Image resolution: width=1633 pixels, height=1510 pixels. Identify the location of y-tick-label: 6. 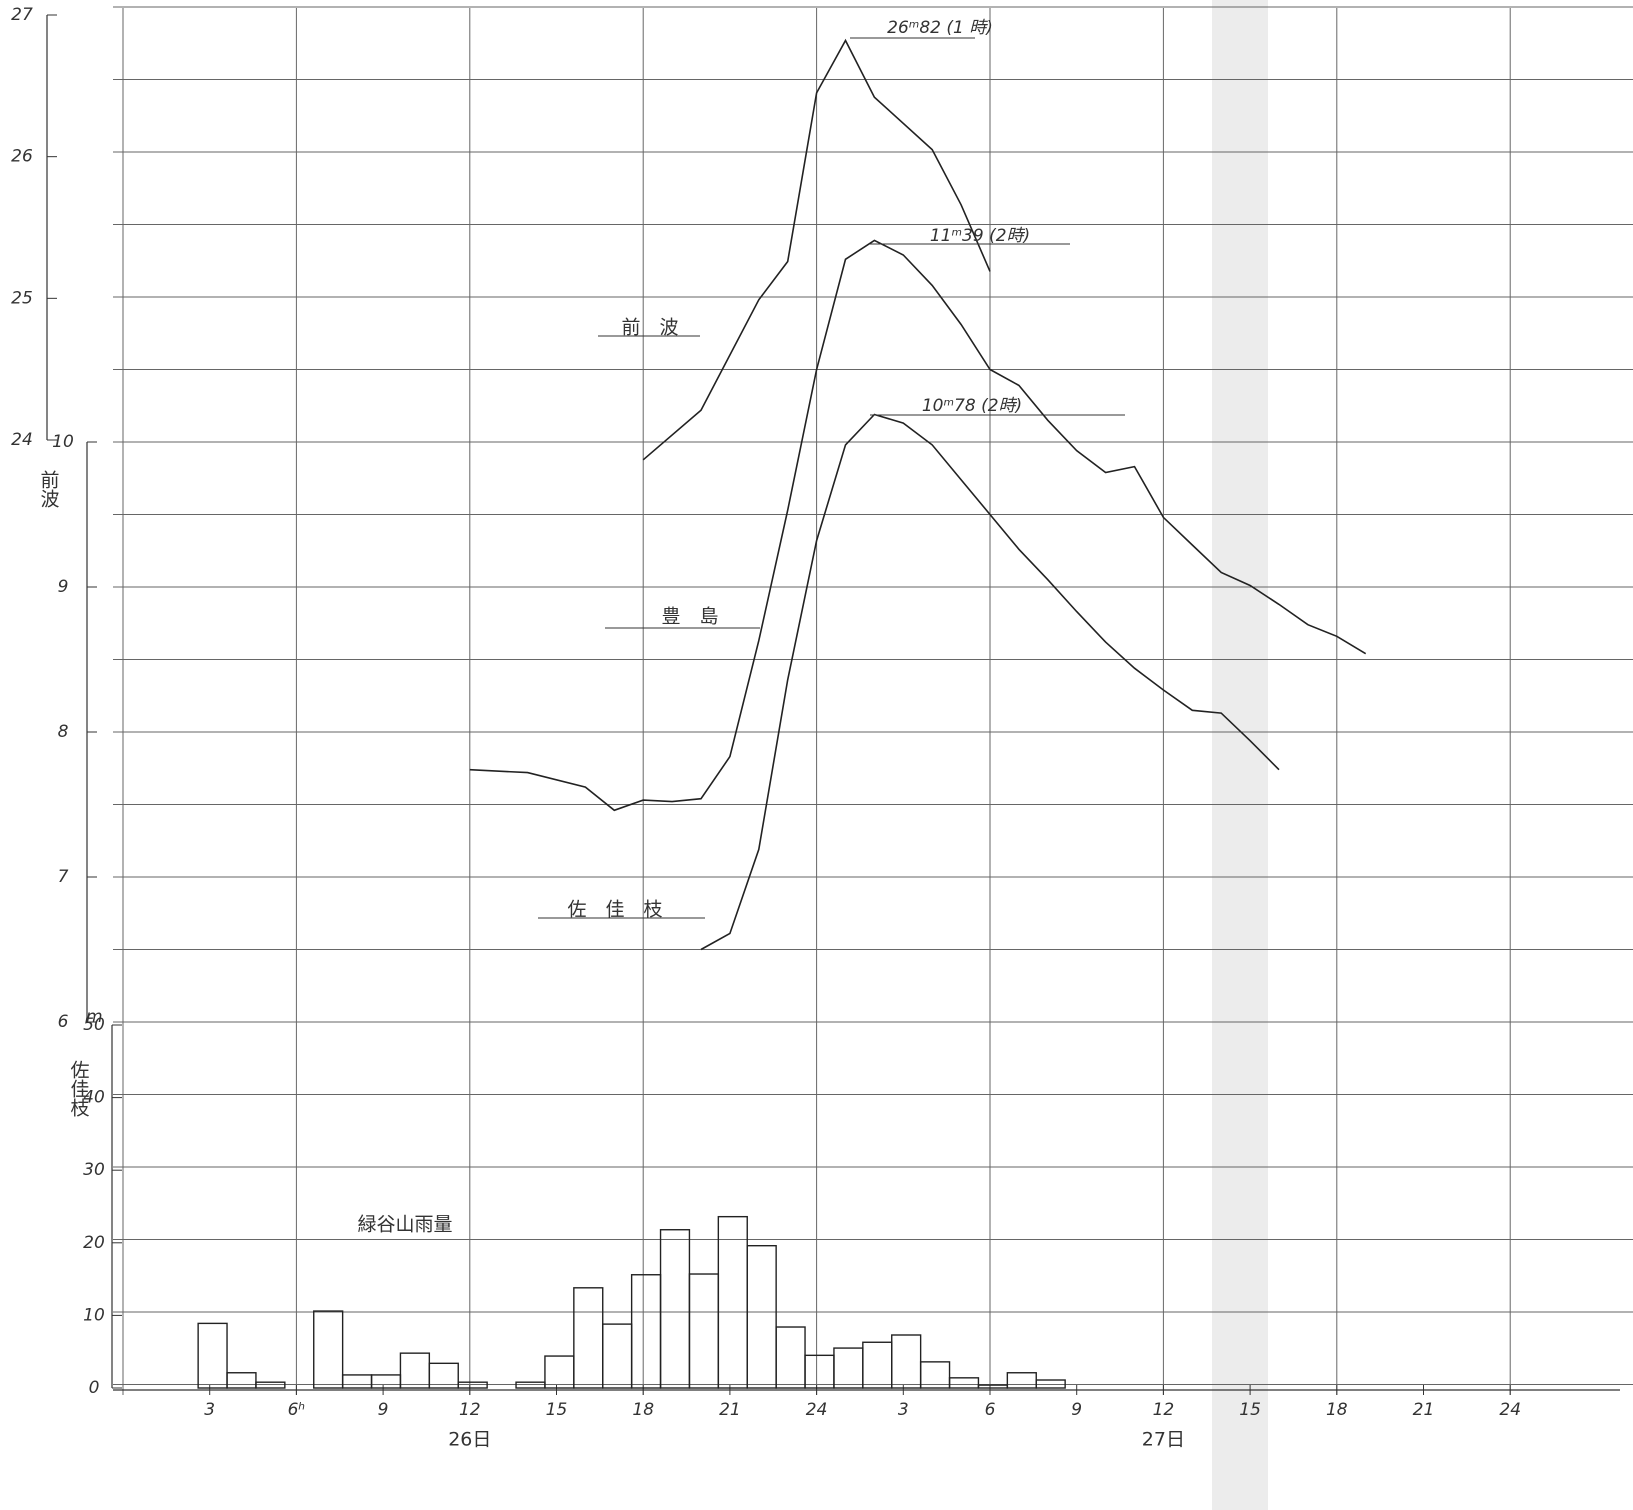
(63, 1022).